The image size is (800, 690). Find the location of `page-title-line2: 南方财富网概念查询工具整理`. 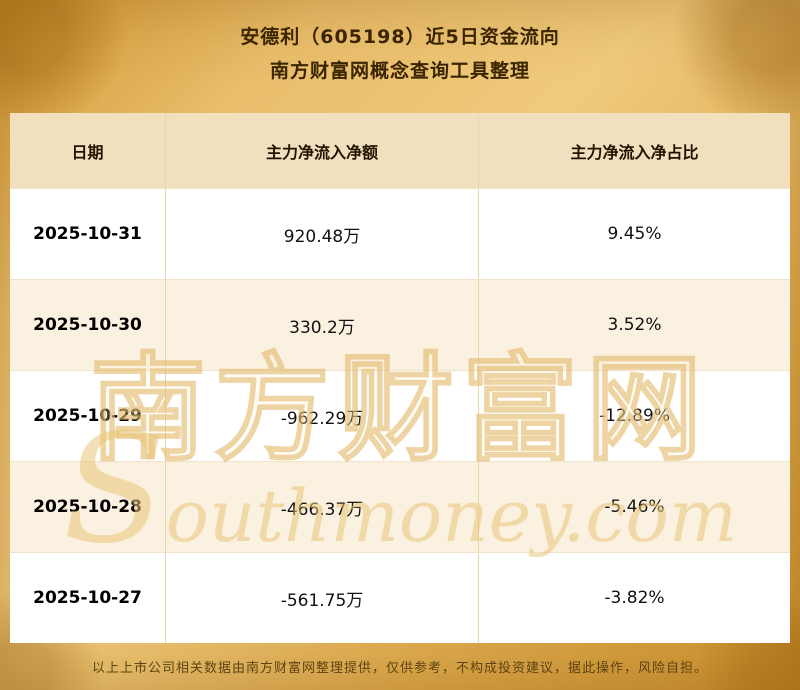

page-title-line2: 南方财富网概念查询工具整理 is located at coordinates (399, 71).